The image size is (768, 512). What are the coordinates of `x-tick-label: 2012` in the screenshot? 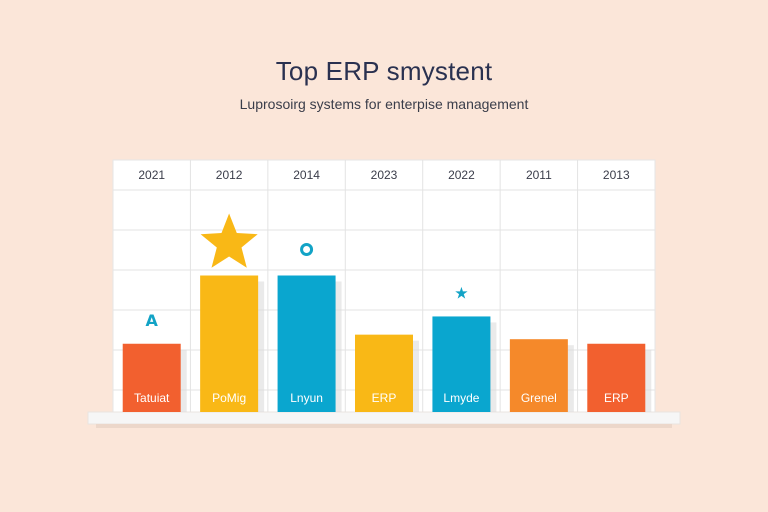 It's located at (229, 175).